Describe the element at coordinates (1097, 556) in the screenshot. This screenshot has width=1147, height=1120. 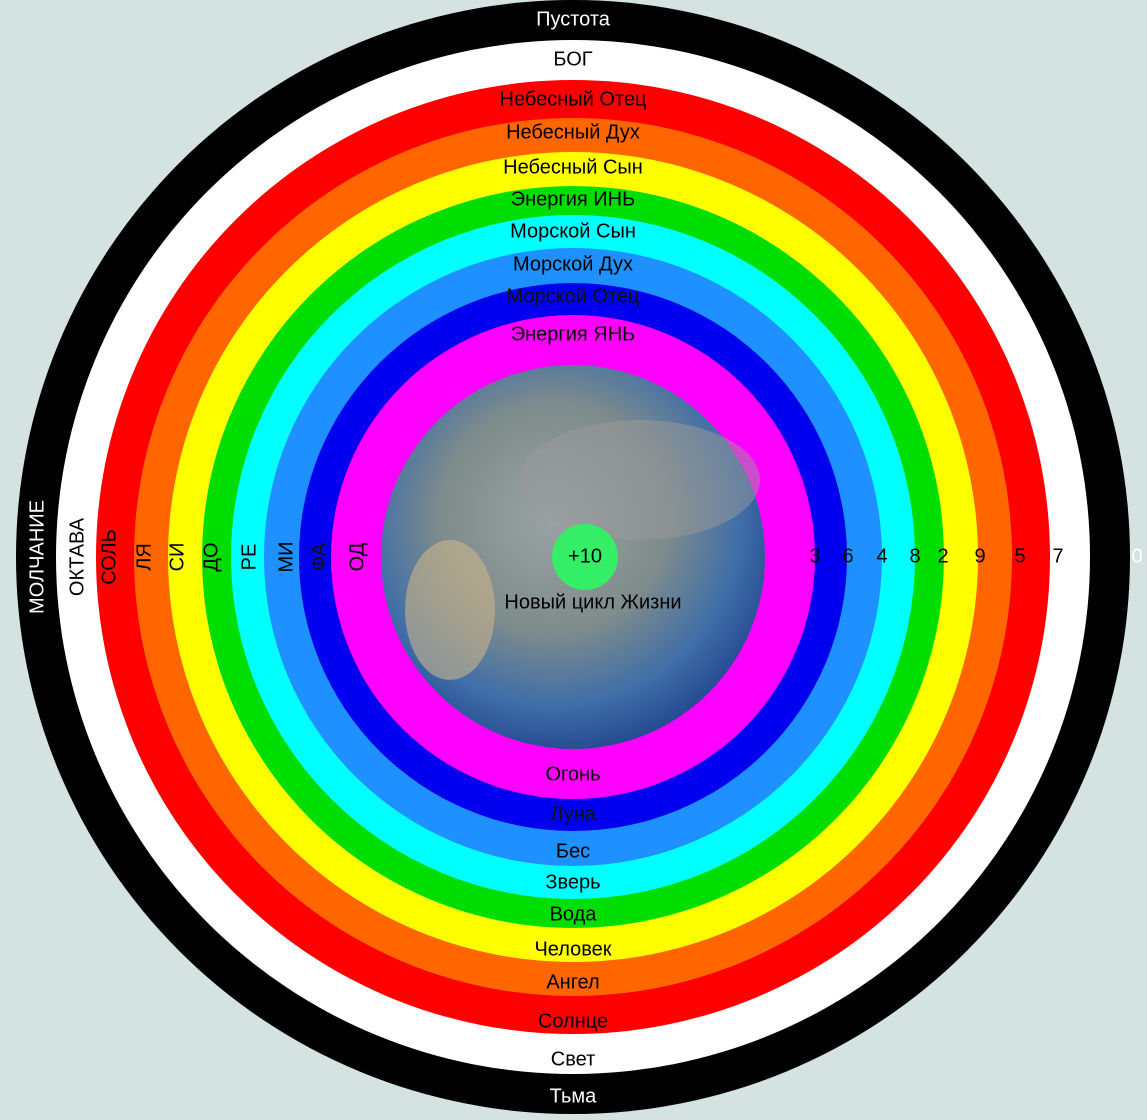
I see `ring-right-label: 1` at that location.